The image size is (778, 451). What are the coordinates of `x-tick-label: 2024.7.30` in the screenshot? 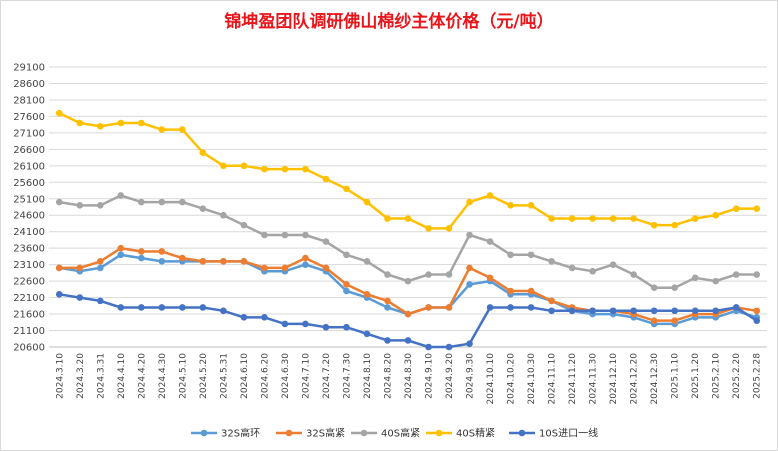 It's located at (347, 376).